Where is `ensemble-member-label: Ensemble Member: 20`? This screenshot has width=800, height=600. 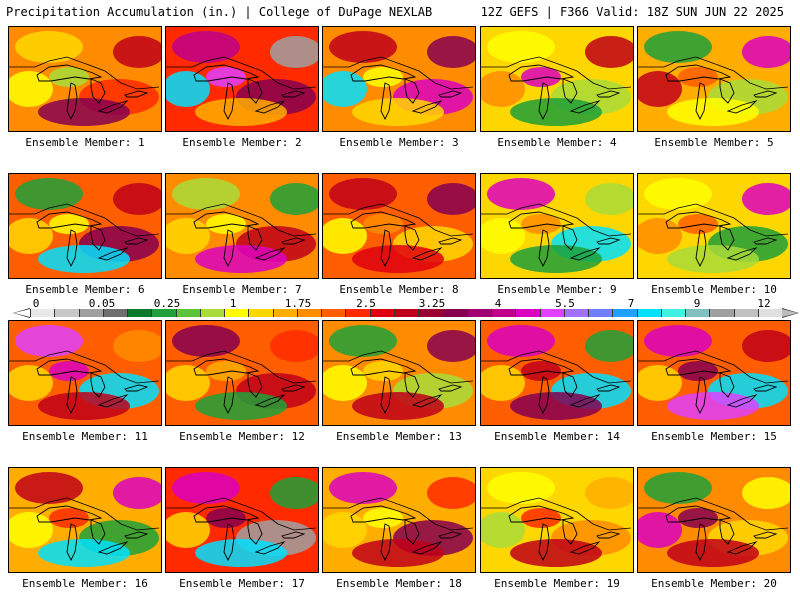 ensemble-member-label: Ensemble Member: 20 is located at coordinates (714, 583).